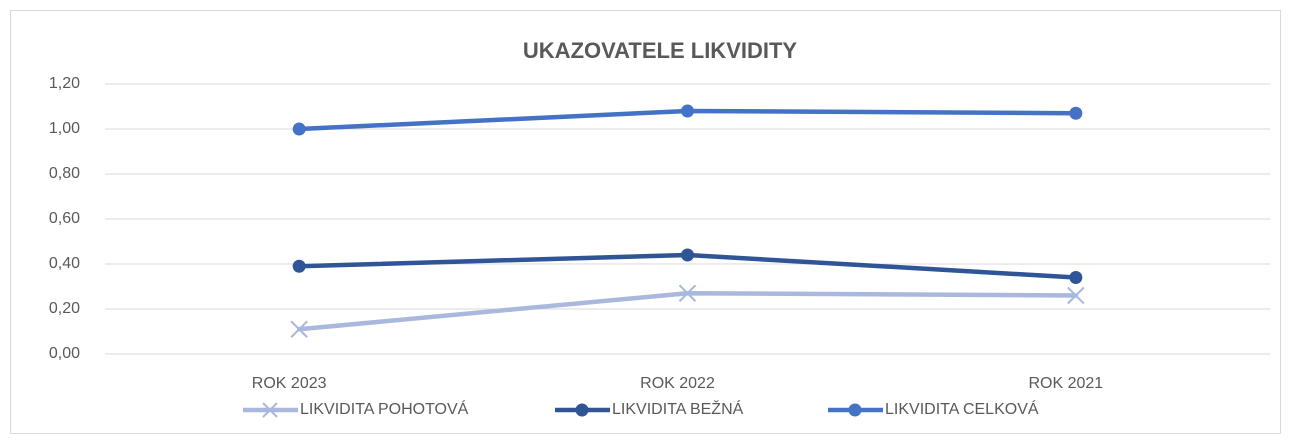 The width and height of the screenshot is (1291, 444). What do you see at coordinates (64, 308) in the screenshot?
I see `y-tick-label: 0,20` at bounding box center [64, 308].